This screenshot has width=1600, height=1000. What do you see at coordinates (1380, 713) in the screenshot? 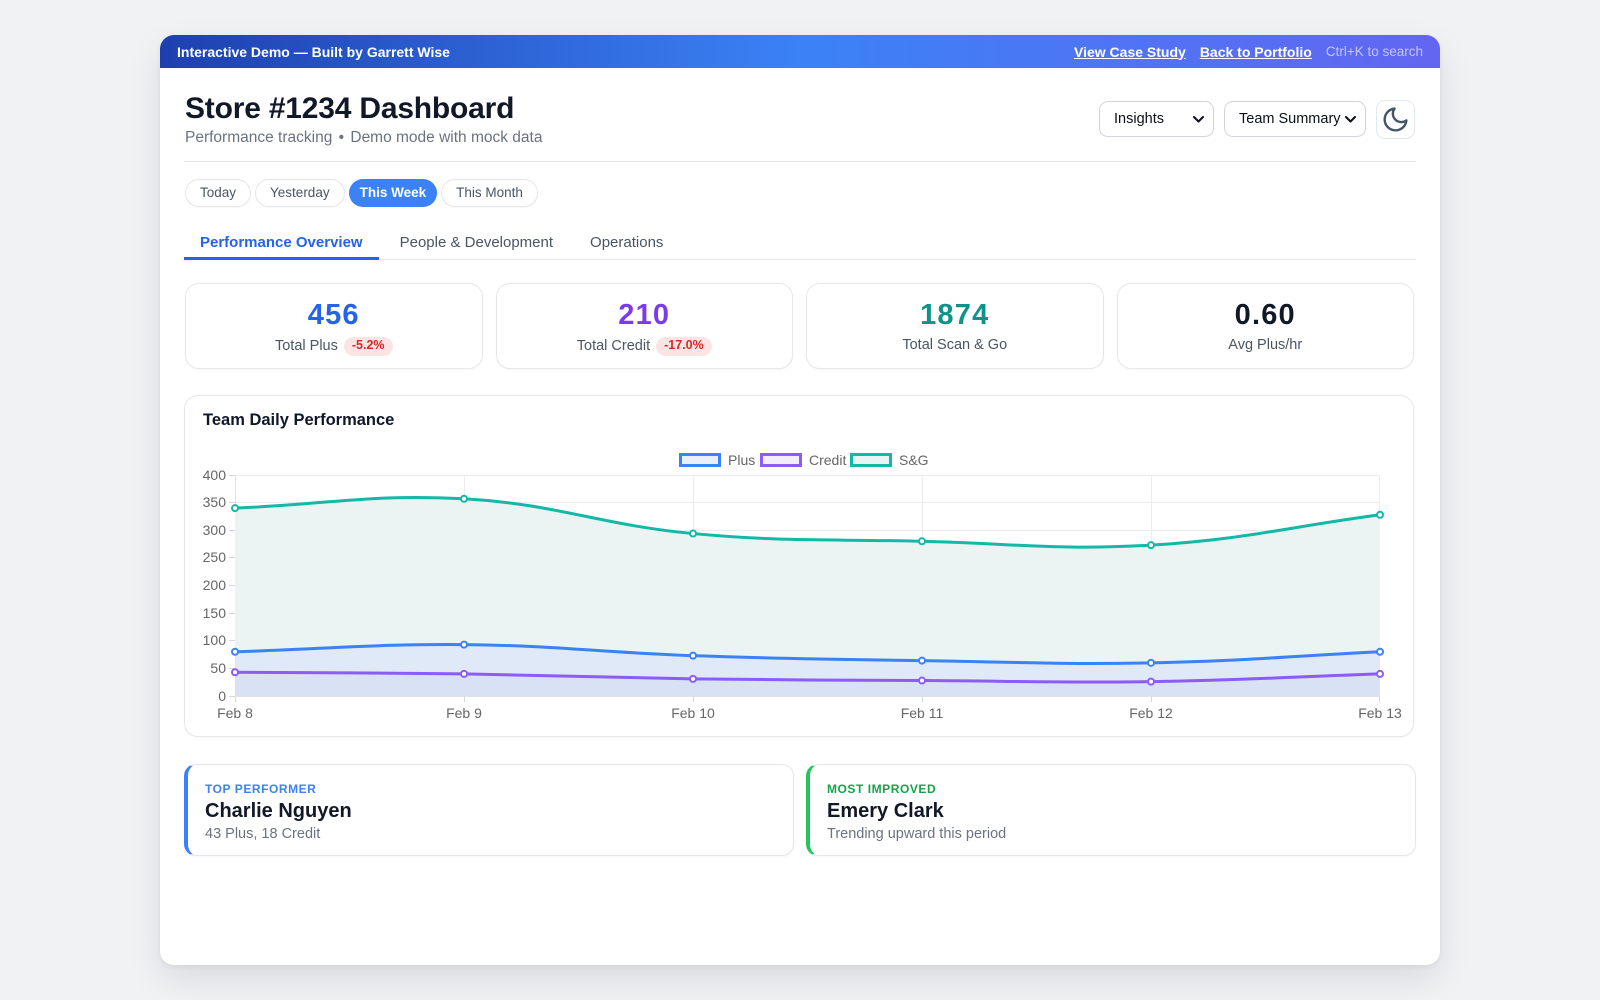
I see `svg-text: Feb 13` at bounding box center [1380, 713].